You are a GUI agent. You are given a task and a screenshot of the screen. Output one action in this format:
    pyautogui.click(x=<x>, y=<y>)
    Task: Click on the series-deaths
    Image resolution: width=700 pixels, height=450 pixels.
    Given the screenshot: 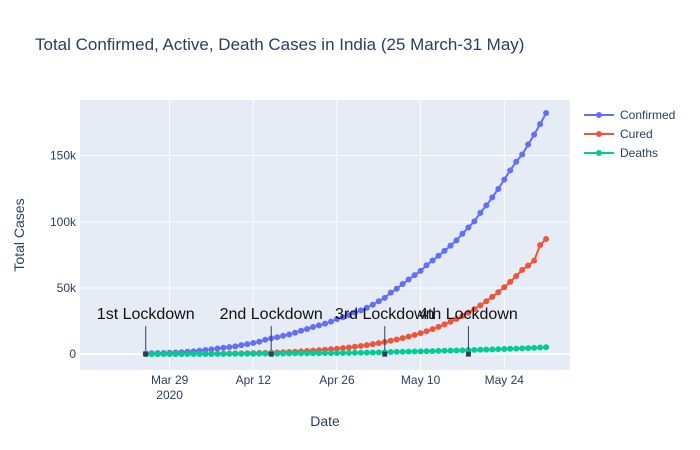 What is the action you would take?
    pyautogui.click(x=346, y=351)
    